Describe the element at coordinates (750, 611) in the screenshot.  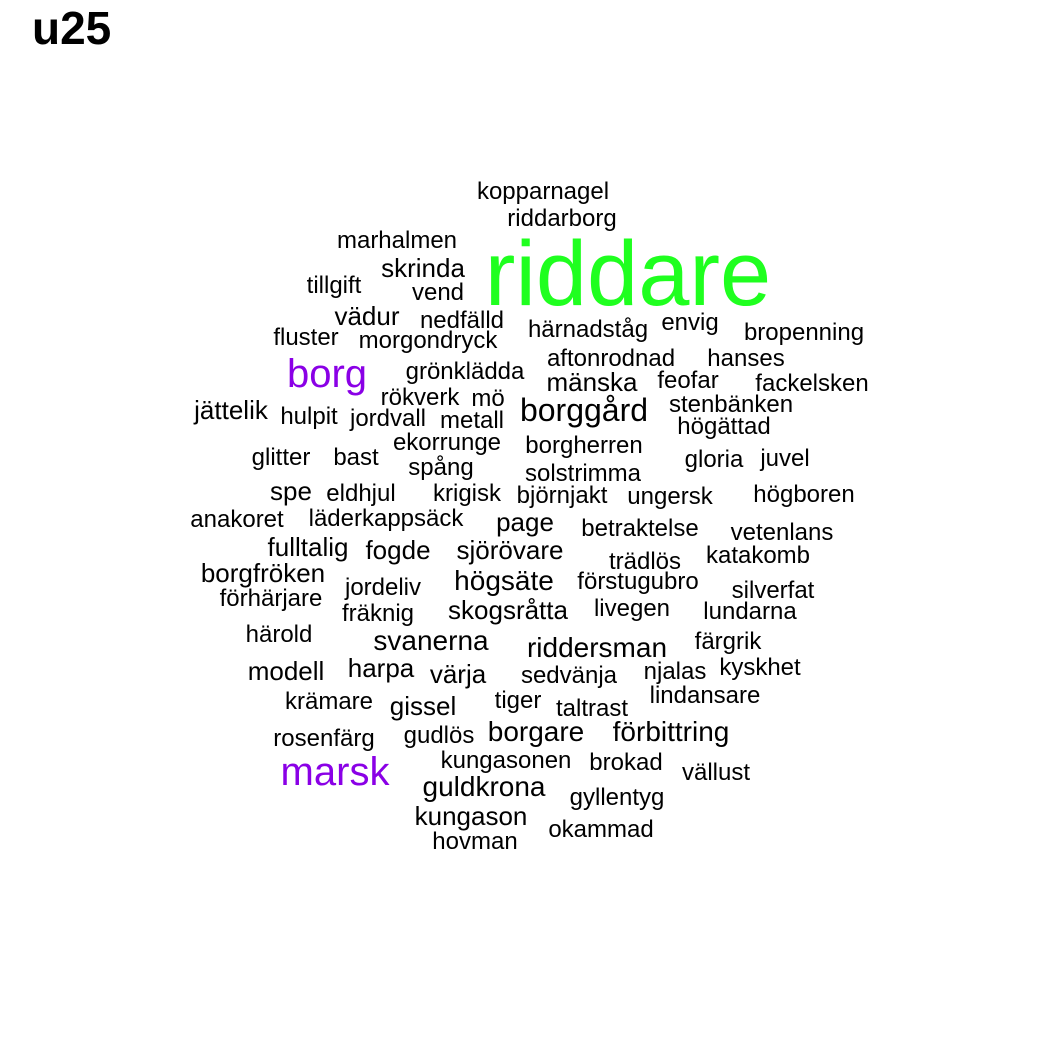
I see `word-lundarna: lundarna` at that location.